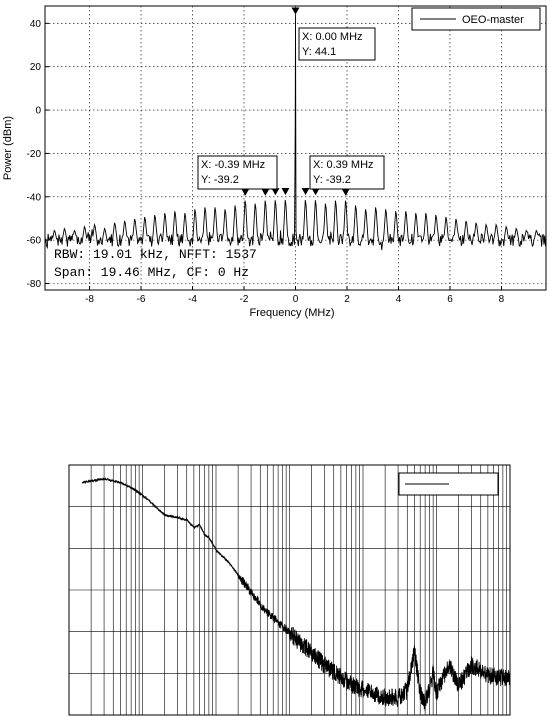 This screenshot has width=551, height=717. I want to click on x-tick-label: -6, so click(141, 299).